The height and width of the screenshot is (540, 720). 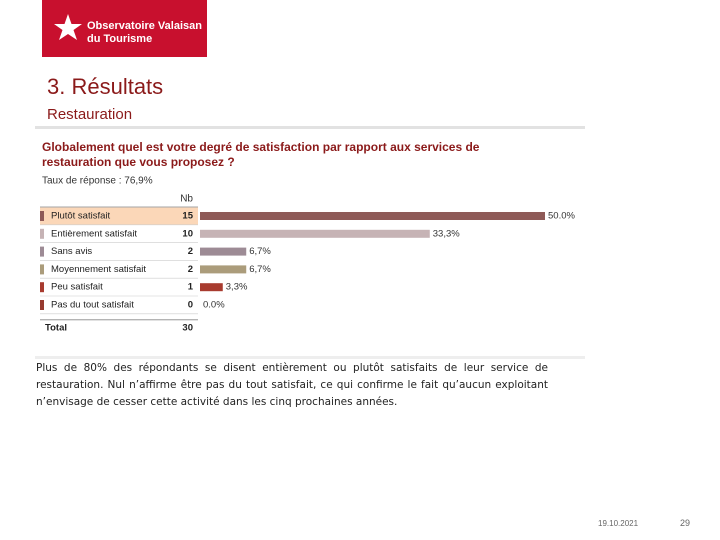 I want to click on count-label: 1, so click(x=191, y=287).